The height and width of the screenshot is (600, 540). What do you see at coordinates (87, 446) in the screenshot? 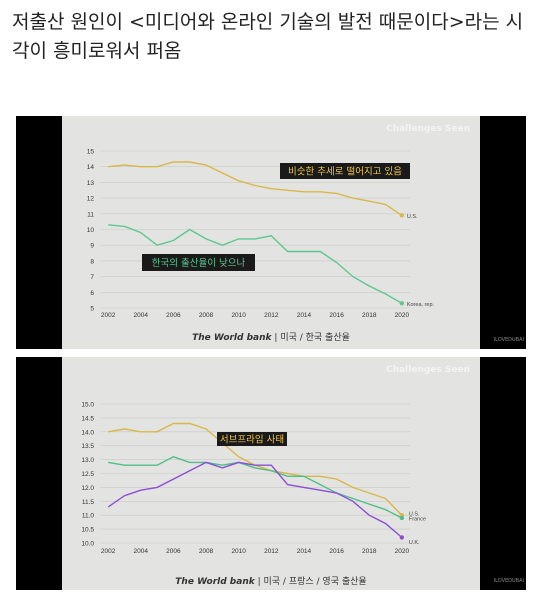
I see `y-tick-label: 13.5` at bounding box center [87, 446].